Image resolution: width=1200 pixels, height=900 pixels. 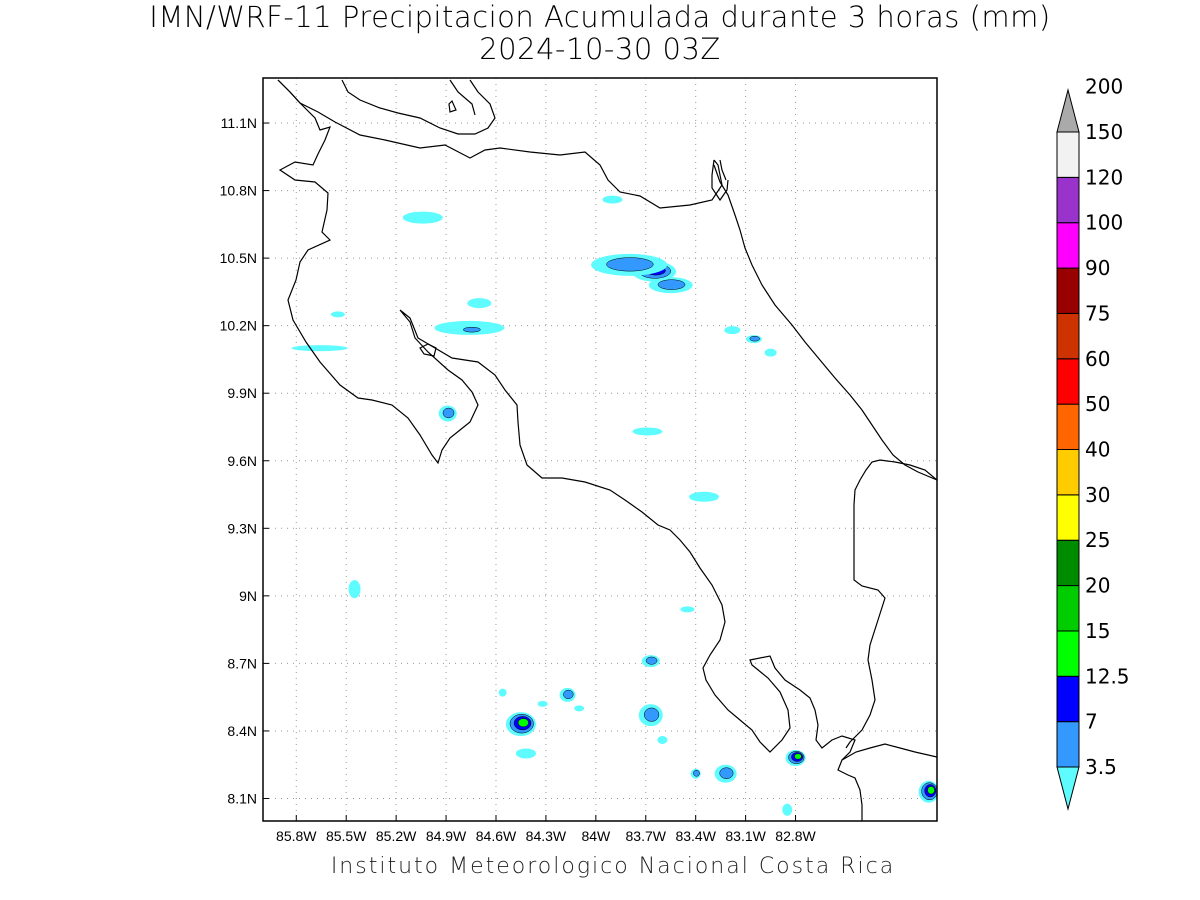 What do you see at coordinates (396, 836) in the screenshot?
I see `lon-tick-label: 85.2W` at bounding box center [396, 836].